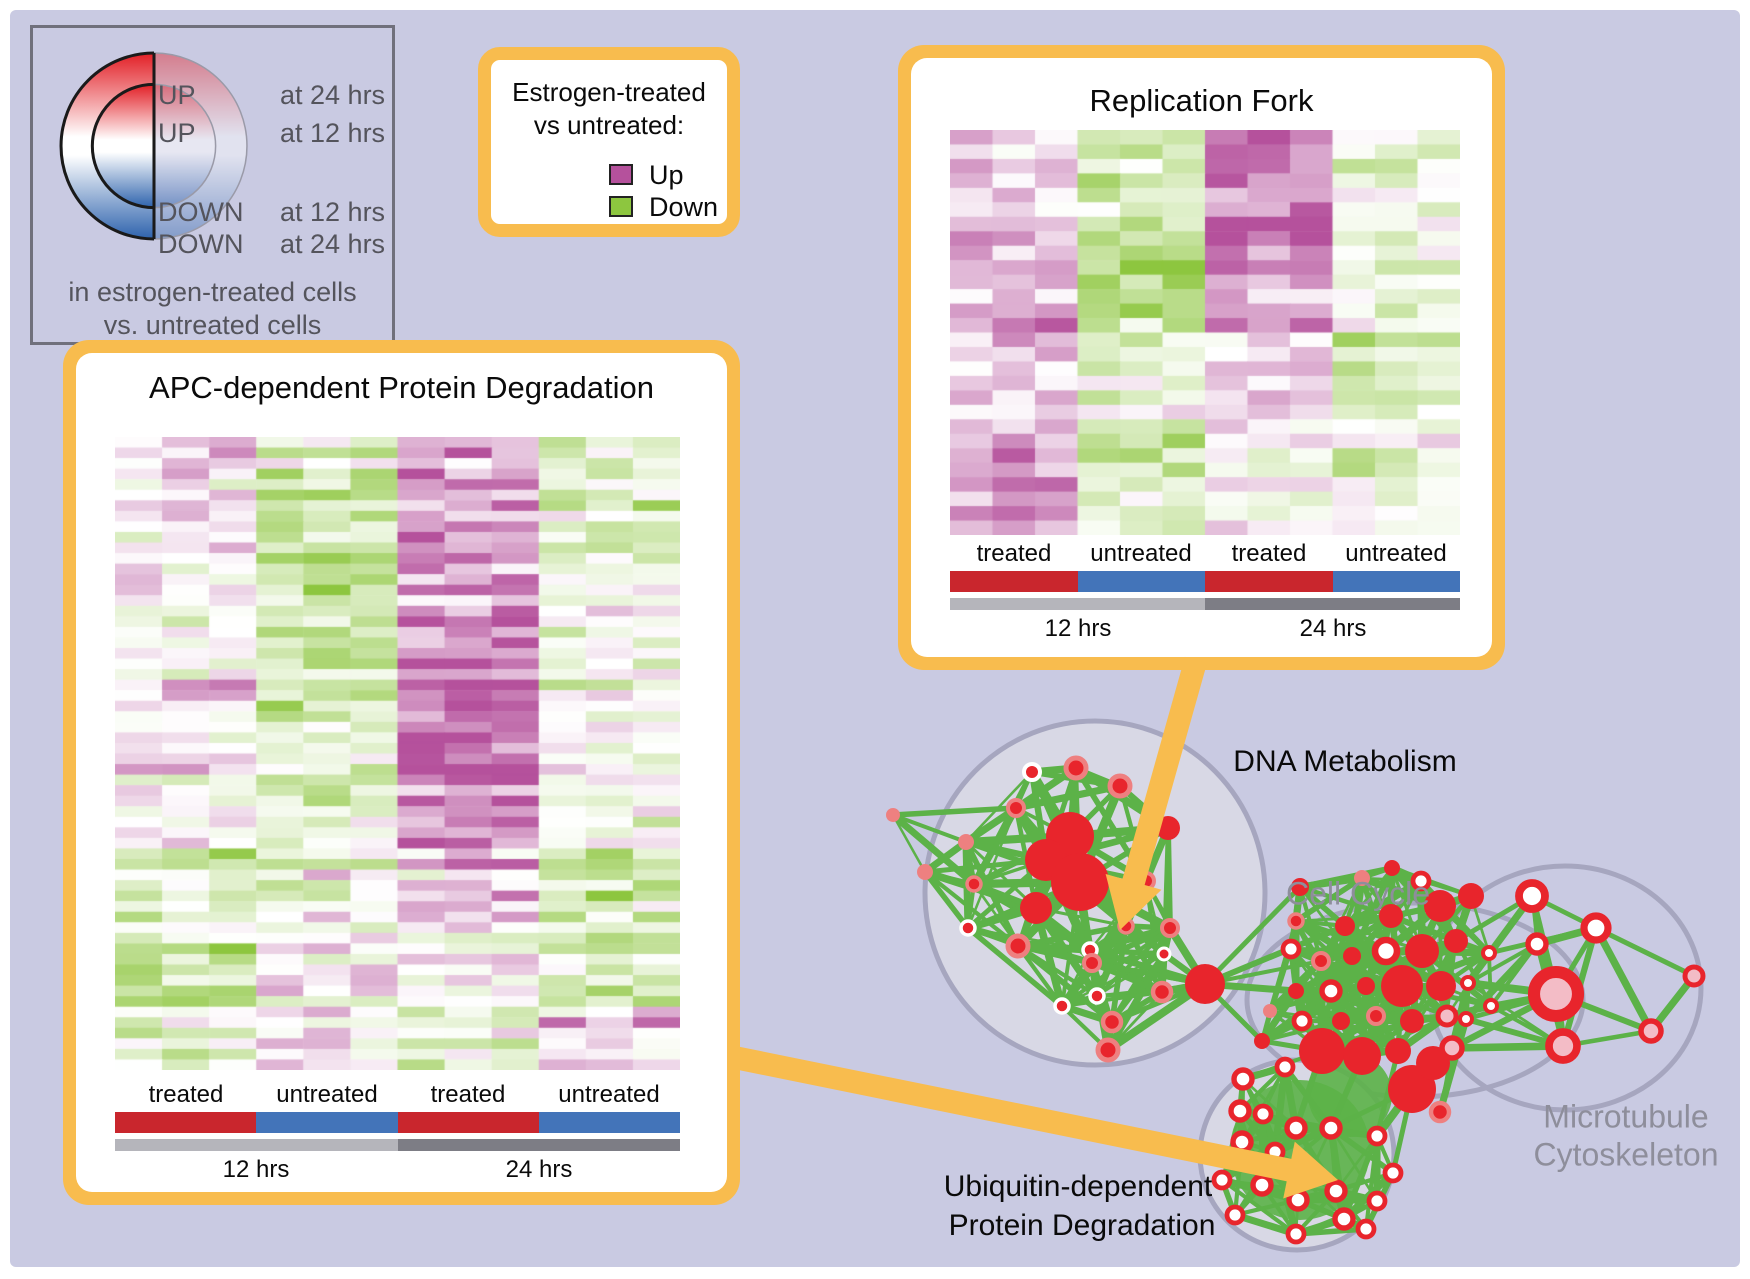 The width and height of the screenshot is (1750, 1279). I want to click on ring-label-down-outer: DOWN, so click(201, 244).